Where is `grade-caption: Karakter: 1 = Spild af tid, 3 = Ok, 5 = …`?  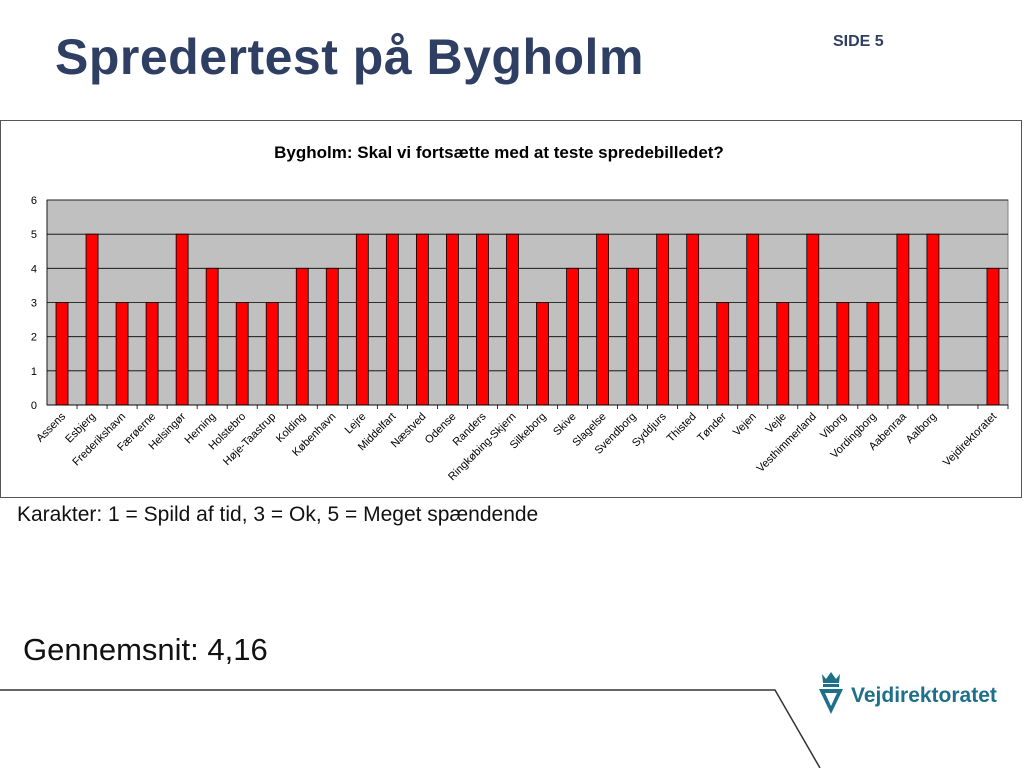
grade-caption: Karakter: 1 = Spild af tid, 3 = Ok, 5 = … is located at coordinates (278, 514).